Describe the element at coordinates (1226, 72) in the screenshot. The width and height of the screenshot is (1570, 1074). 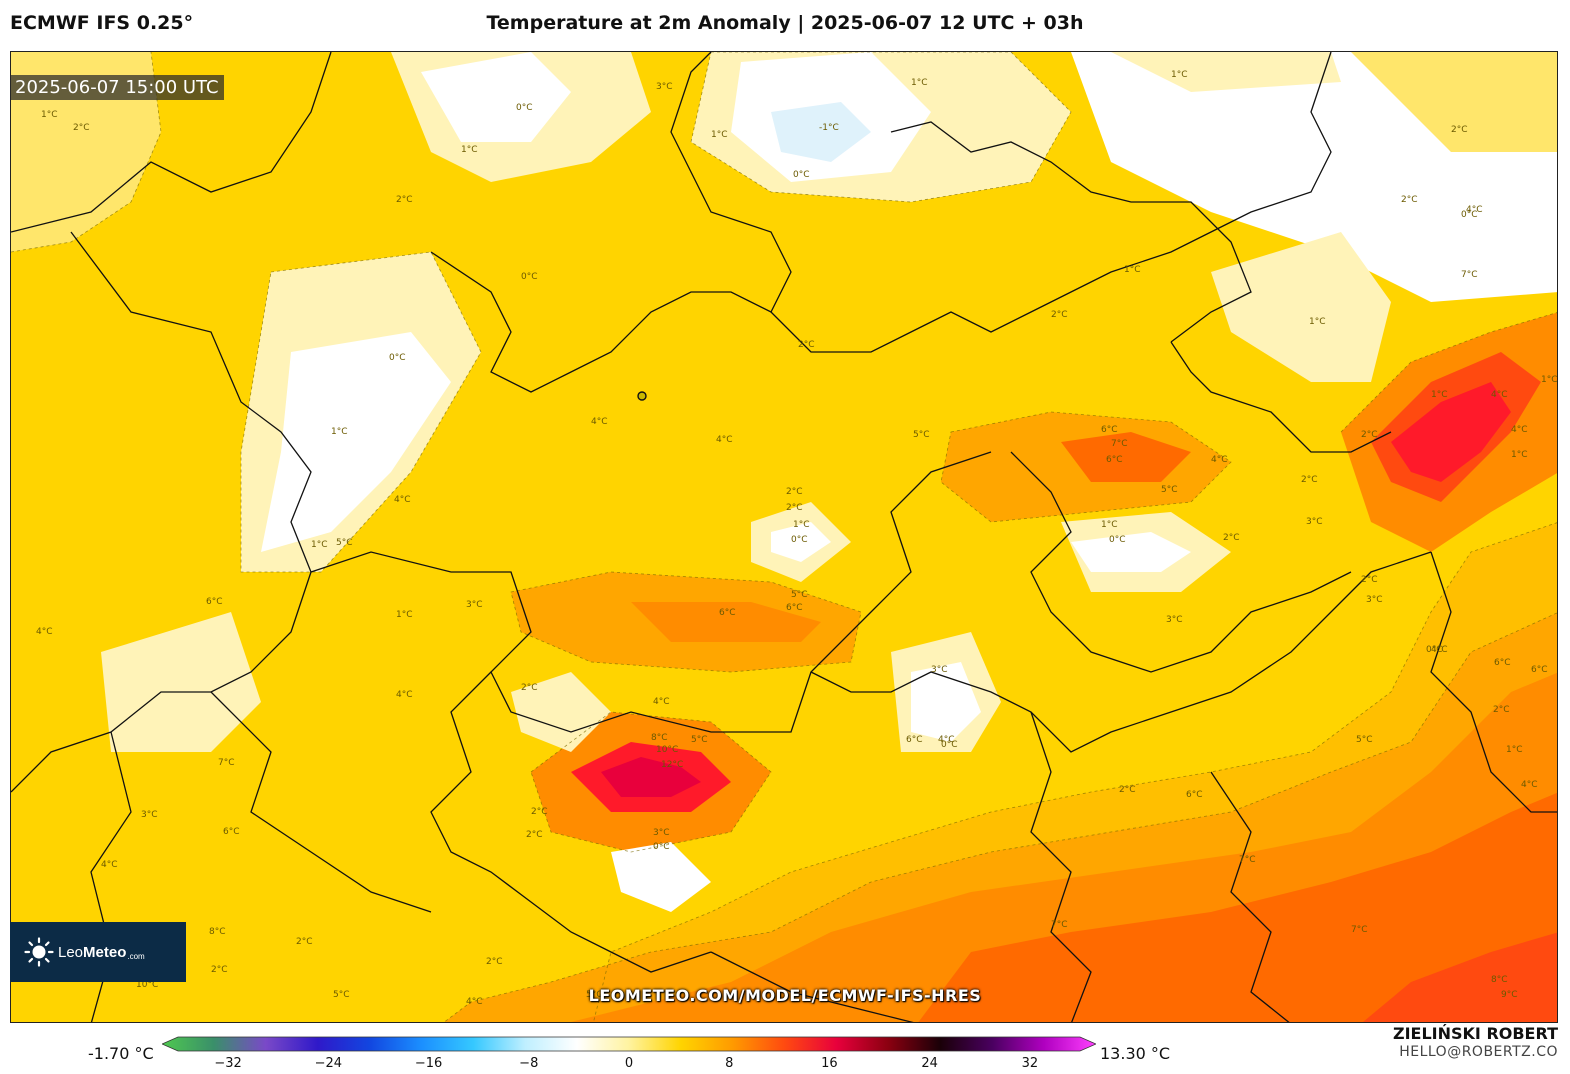
I see `northeast-1c` at that location.